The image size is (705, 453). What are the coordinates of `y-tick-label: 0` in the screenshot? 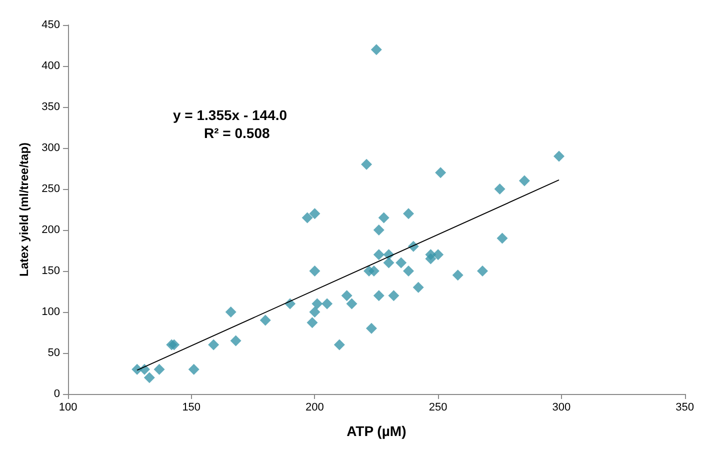 It's located at (57, 394).